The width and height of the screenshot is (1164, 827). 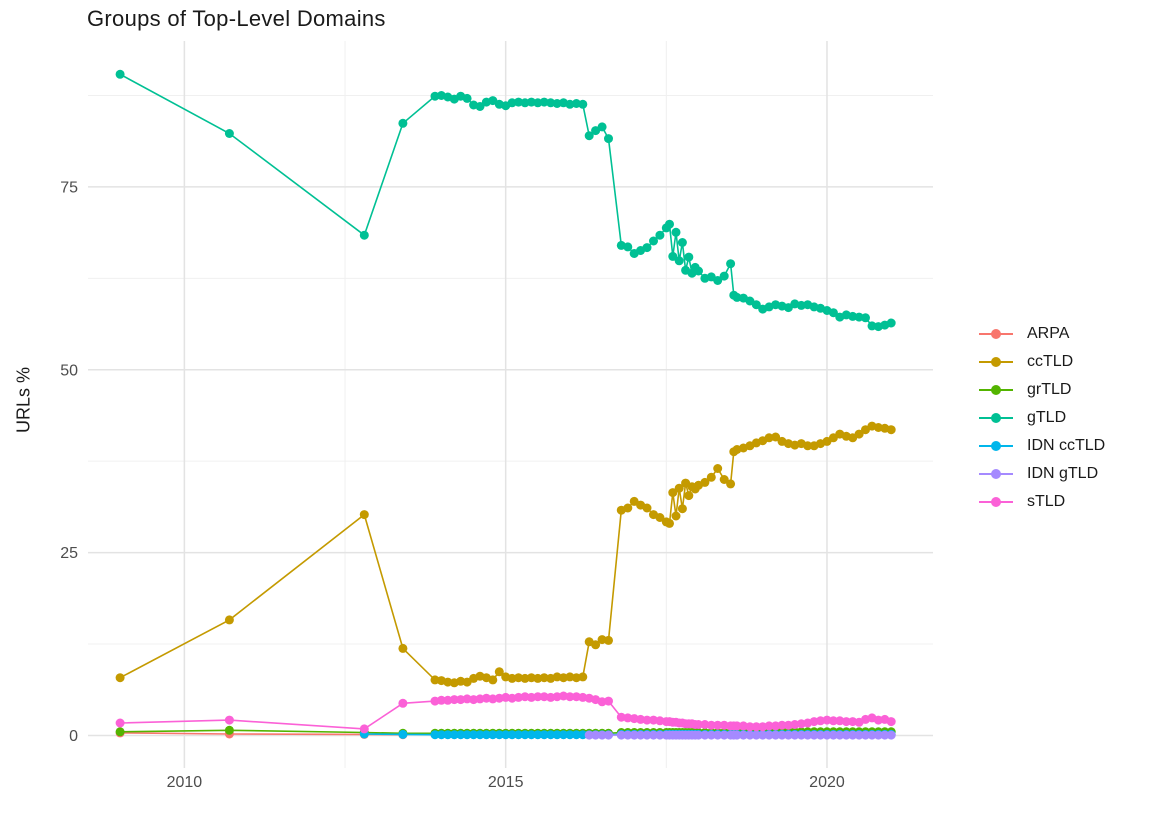 I want to click on legend-item-IDN-ccTLD: IDN ccTLD, so click(x=1041, y=446).